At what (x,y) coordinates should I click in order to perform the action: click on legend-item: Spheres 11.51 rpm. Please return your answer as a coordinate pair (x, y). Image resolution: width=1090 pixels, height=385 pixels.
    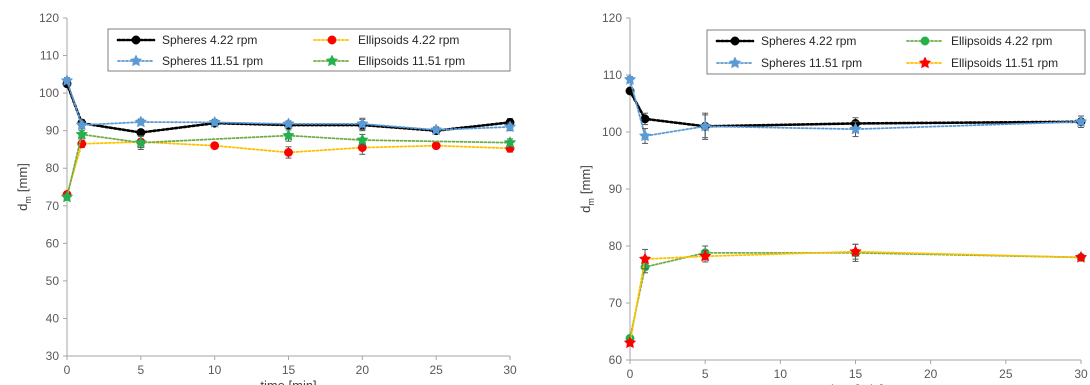
    Looking at the image, I should click on (190, 61).